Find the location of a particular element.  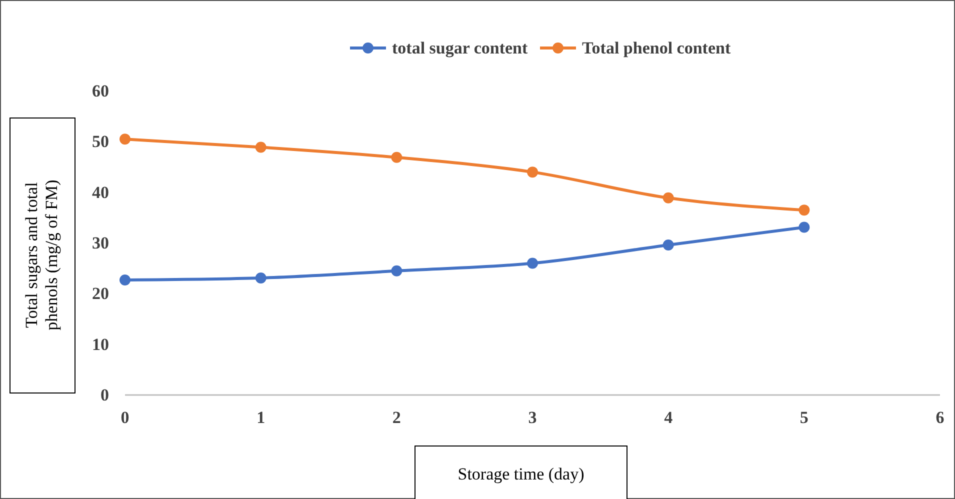

y-tick-label: 40 is located at coordinates (100, 192).